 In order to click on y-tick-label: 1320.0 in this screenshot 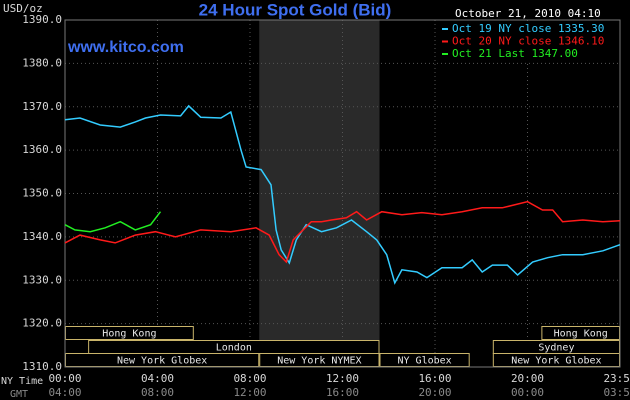, I will do `click(42, 323)`.